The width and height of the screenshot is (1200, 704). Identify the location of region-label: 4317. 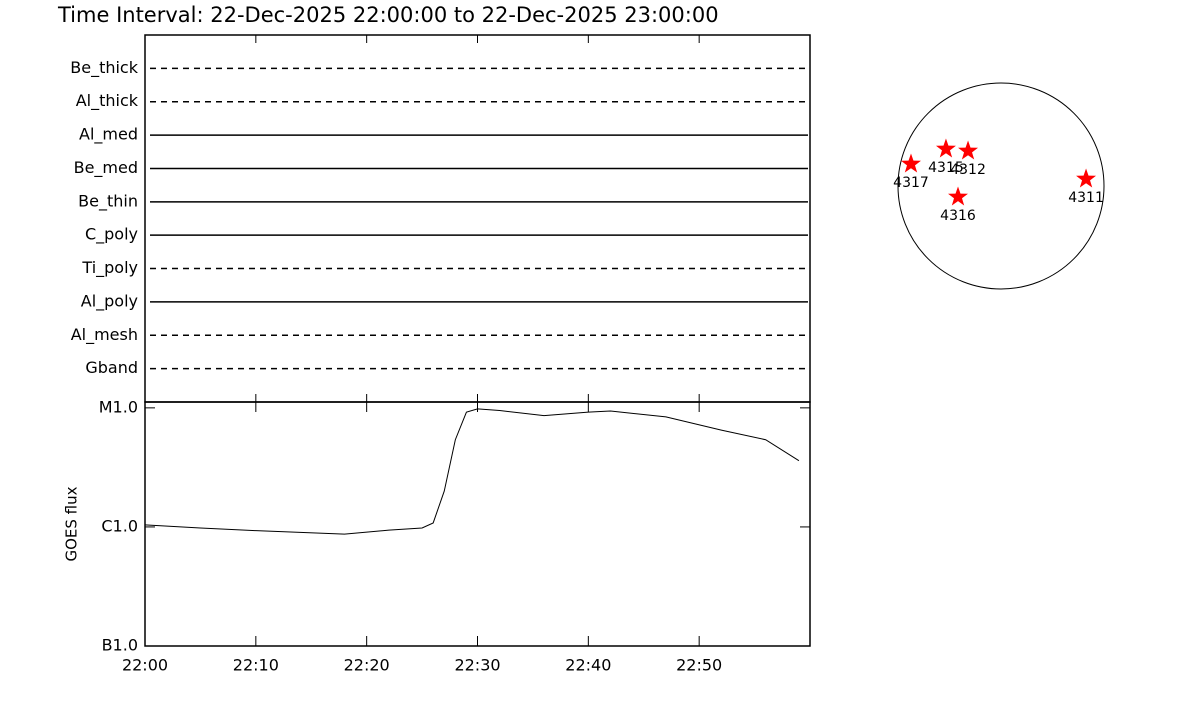
(911, 183).